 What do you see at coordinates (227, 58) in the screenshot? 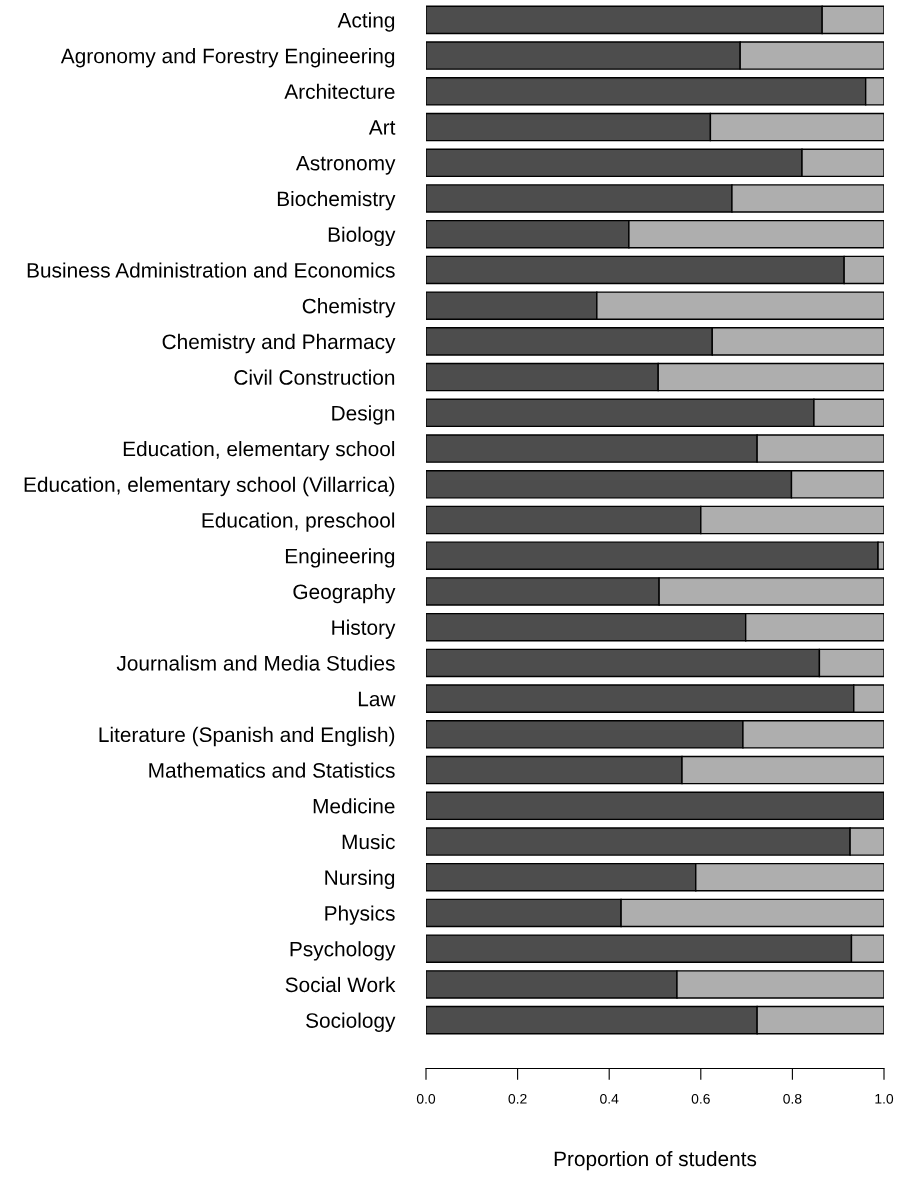
I see `y-tick-label: Agronomy and Forestry Engineering` at bounding box center [227, 58].